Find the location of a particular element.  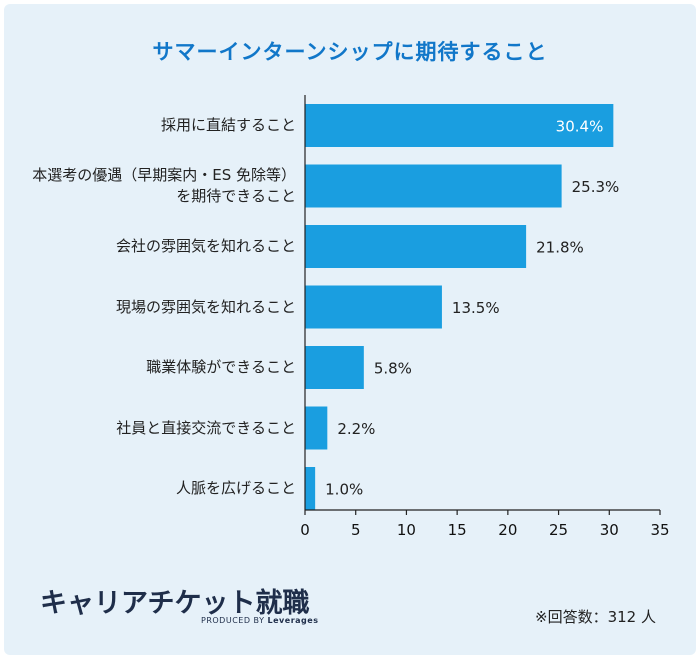

category-label-line: 本選考の優遇（早期案内・ES 免除等） is located at coordinates (164, 175).